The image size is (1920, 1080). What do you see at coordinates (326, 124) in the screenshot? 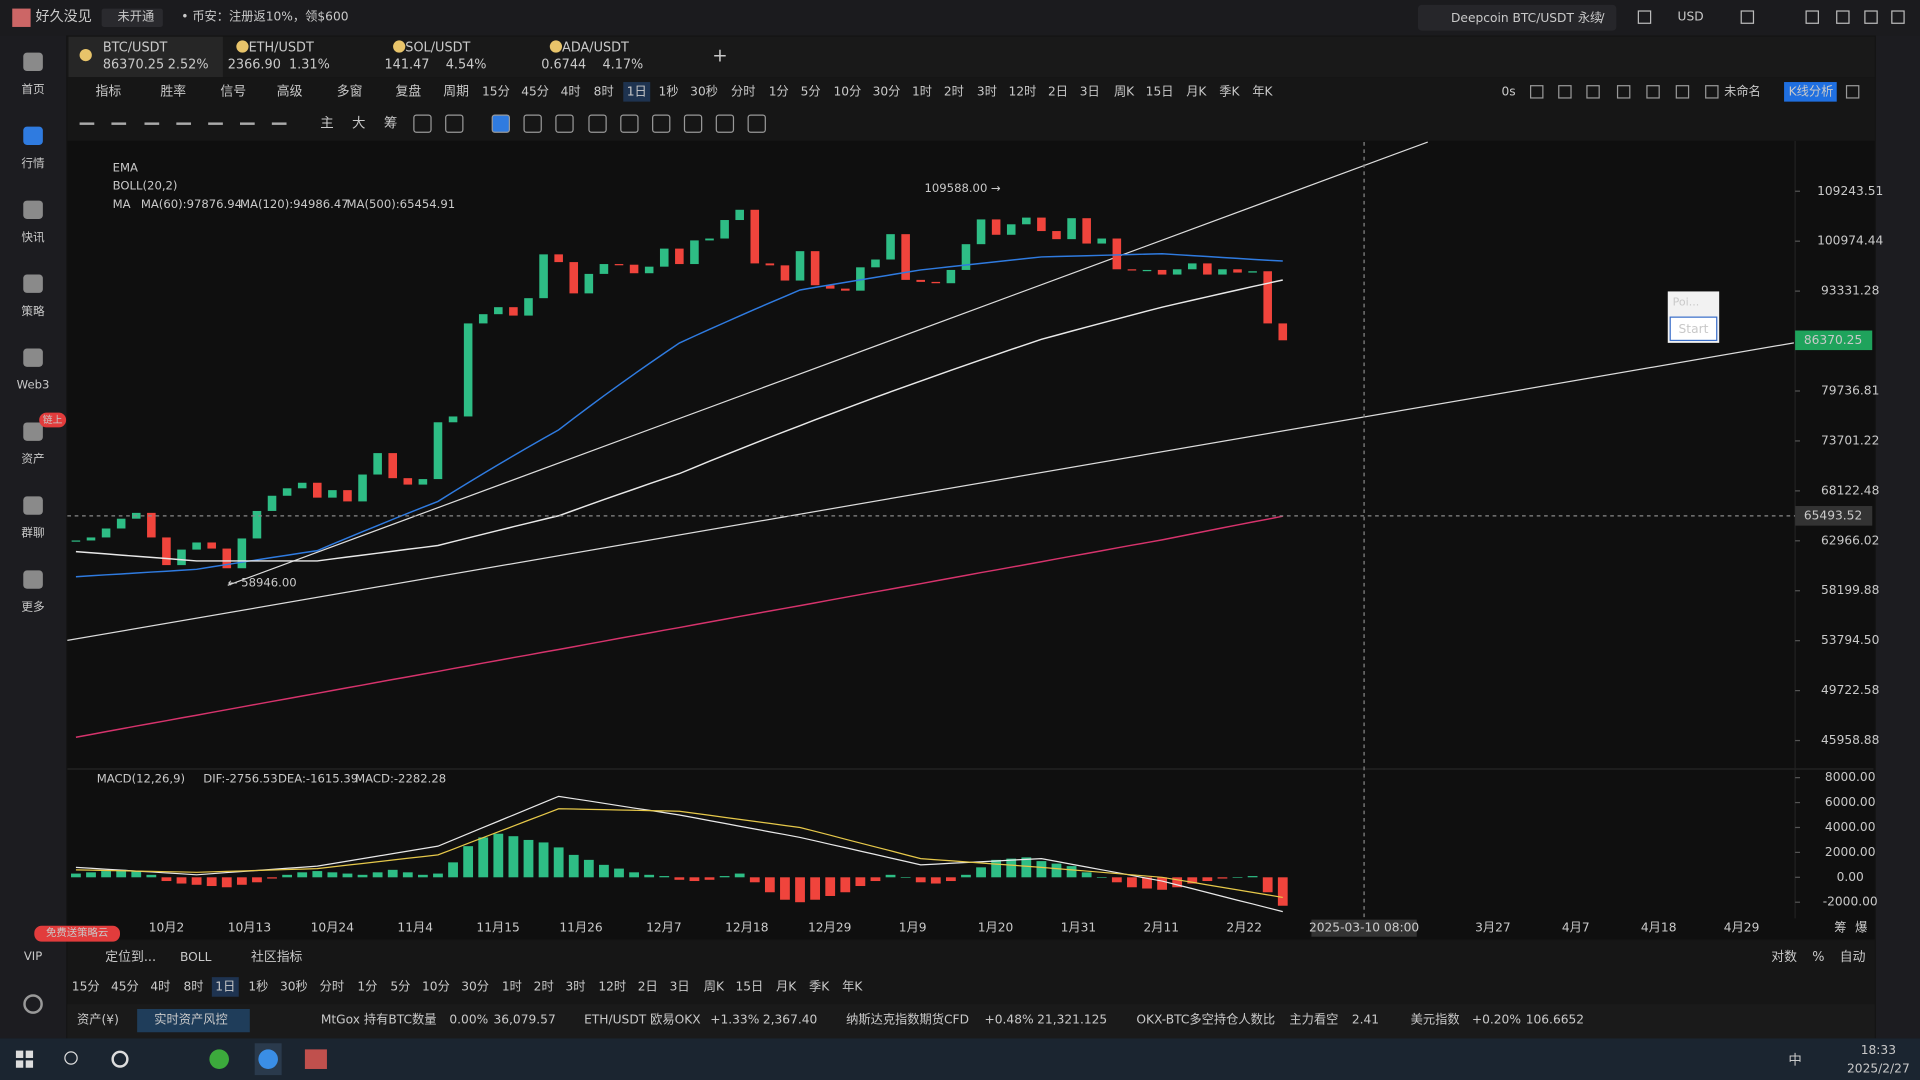
I see `draw-tool-label: 主` at bounding box center [326, 124].